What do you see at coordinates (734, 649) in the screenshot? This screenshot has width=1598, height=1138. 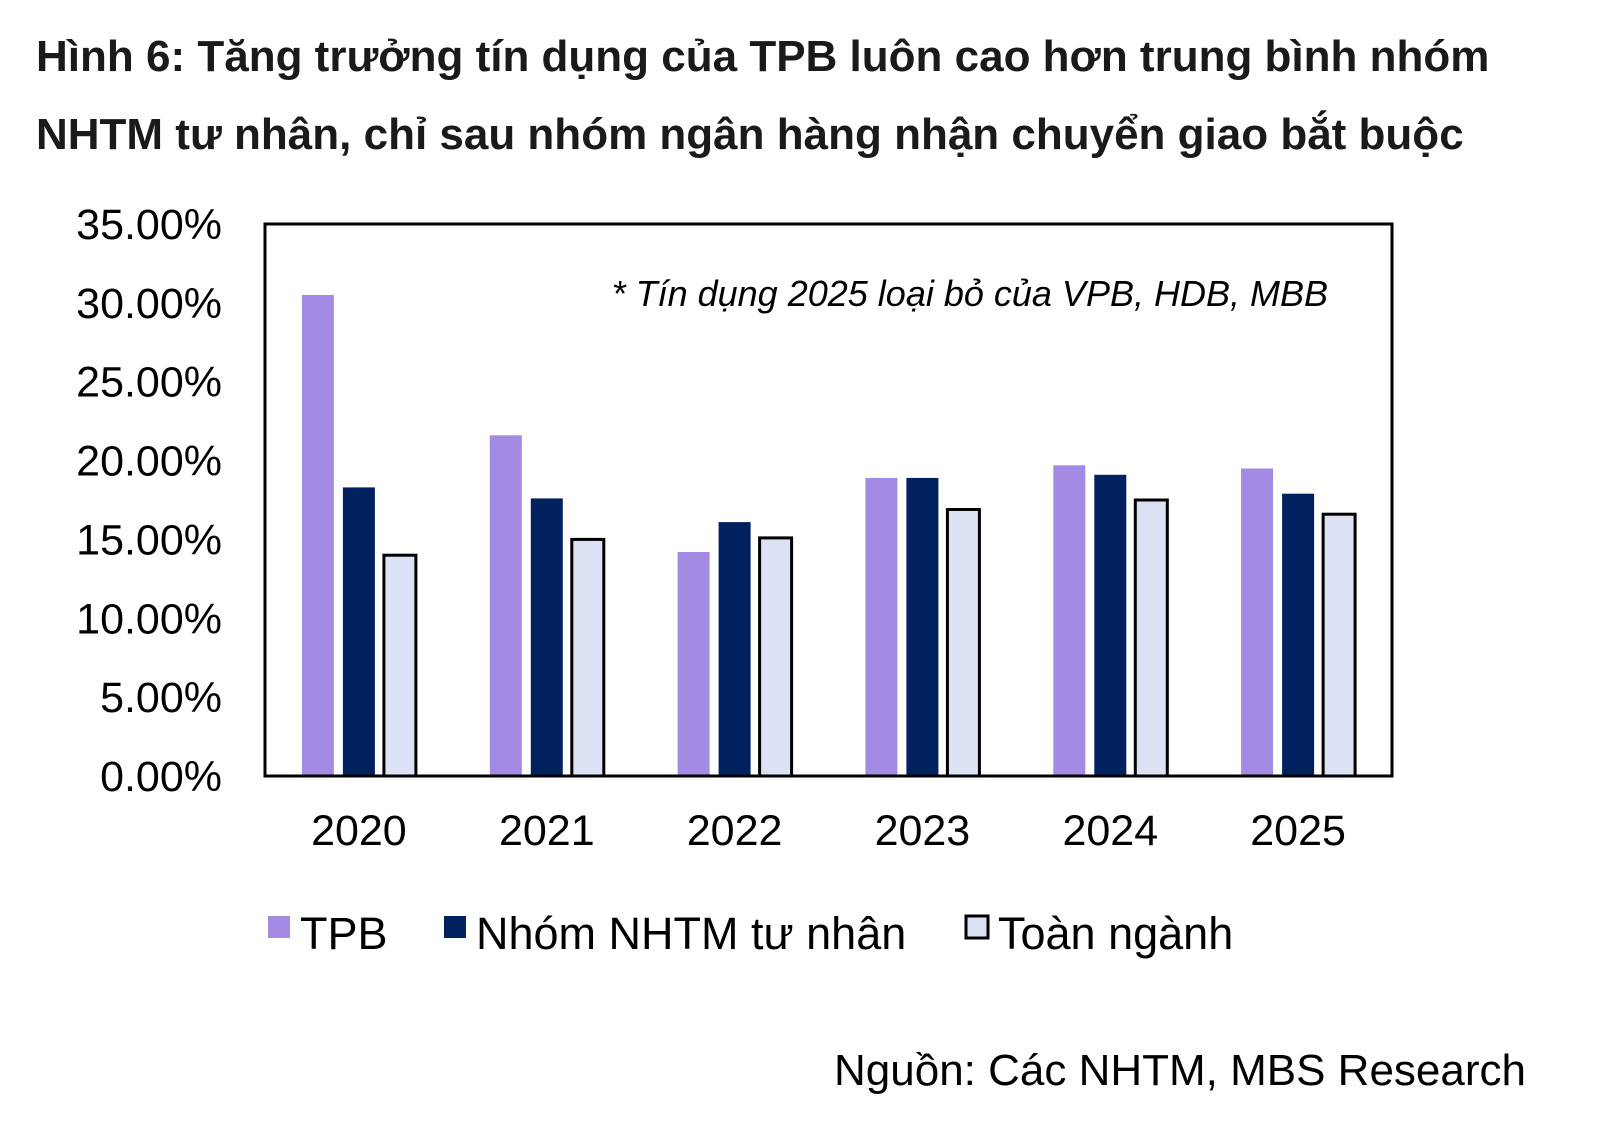 I see `bar-nhóm-nhtm-tư-nhân-2022` at bounding box center [734, 649].